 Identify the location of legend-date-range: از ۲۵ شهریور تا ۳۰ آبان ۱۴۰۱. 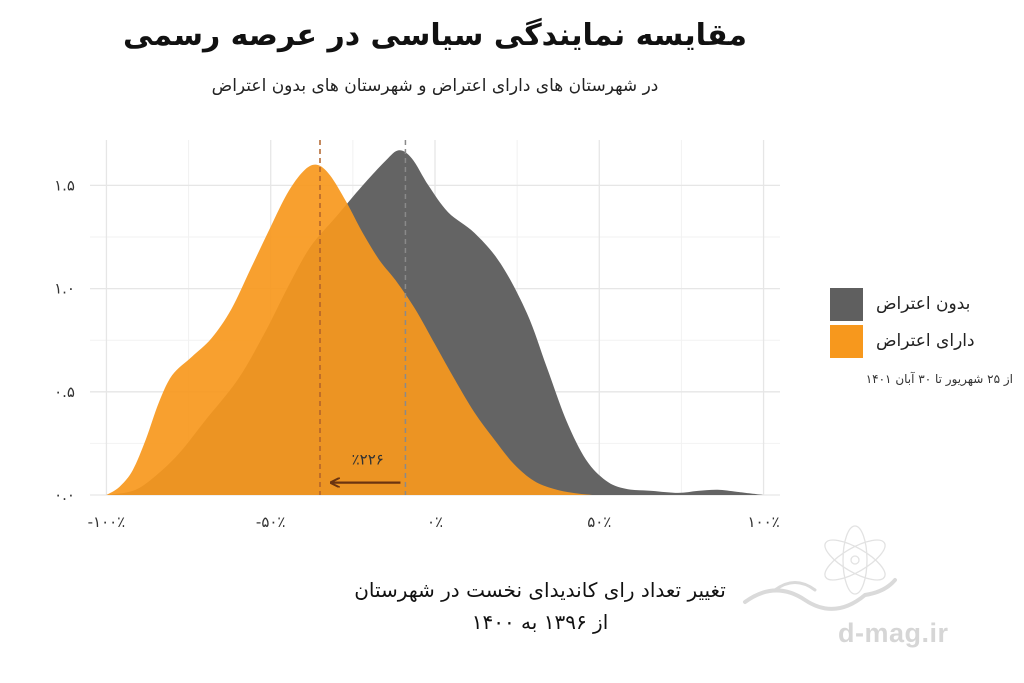
(939, 379).